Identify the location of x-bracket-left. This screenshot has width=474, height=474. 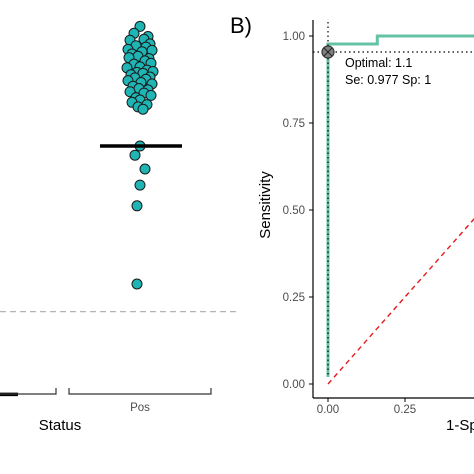
(28, 391).